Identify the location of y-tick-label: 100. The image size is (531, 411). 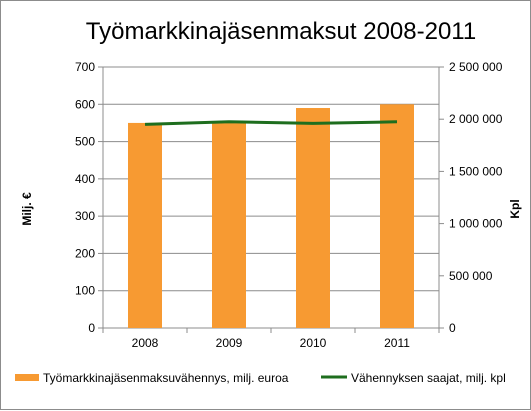
(85, 291).